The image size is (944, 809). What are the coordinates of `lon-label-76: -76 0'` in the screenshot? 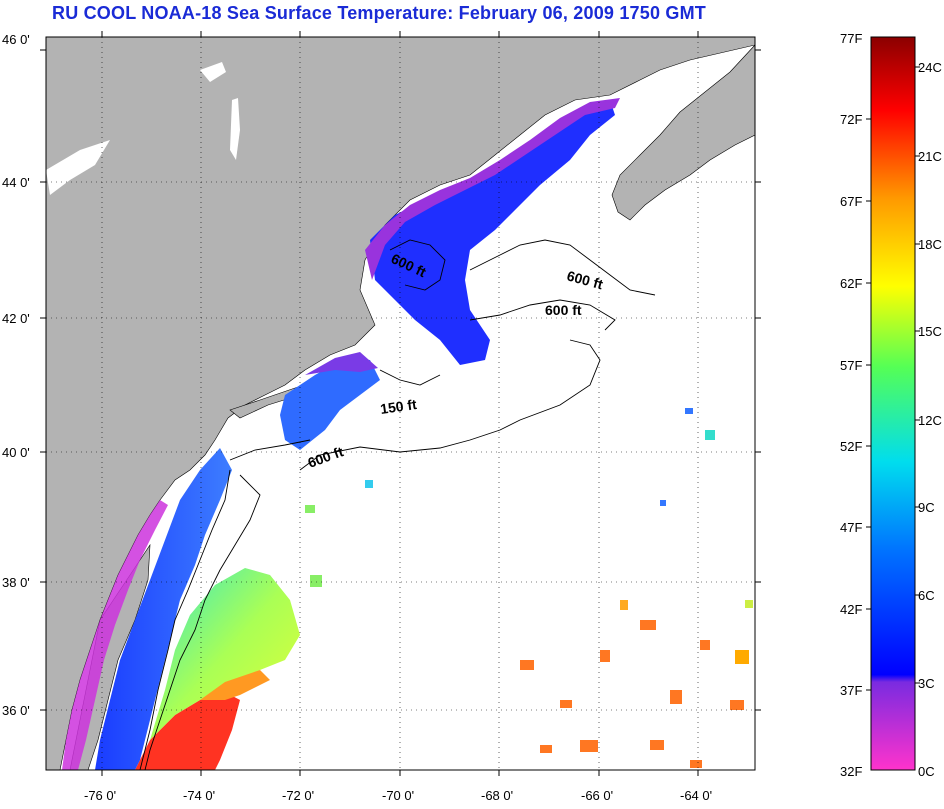 It's located at (100, 795).